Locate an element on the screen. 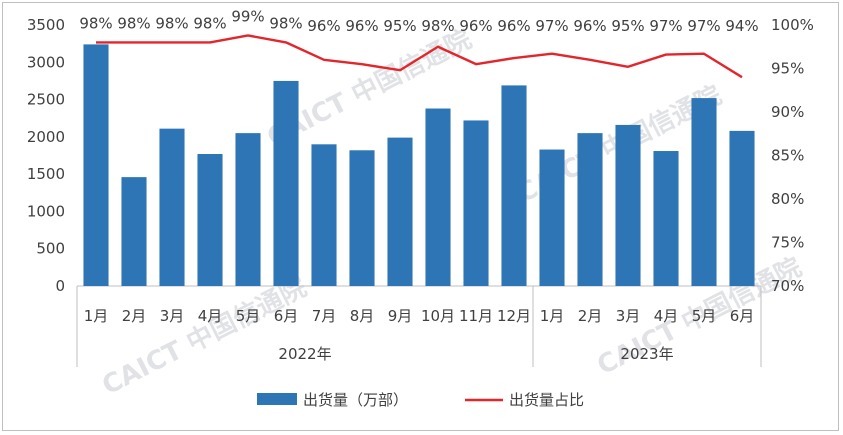  y-right-tick-label: 85% is located at coordinates (787, 156).